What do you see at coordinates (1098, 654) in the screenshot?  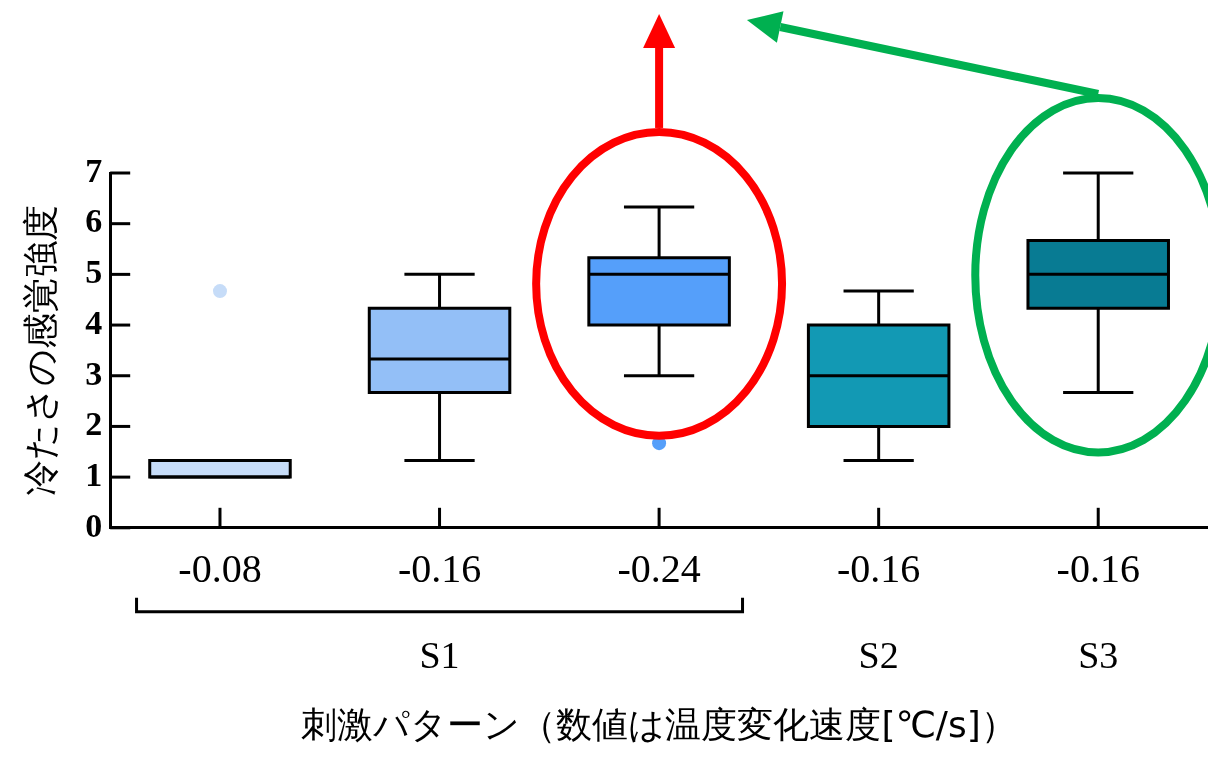 I see `text: S3` at bounding box center [1098, 654].